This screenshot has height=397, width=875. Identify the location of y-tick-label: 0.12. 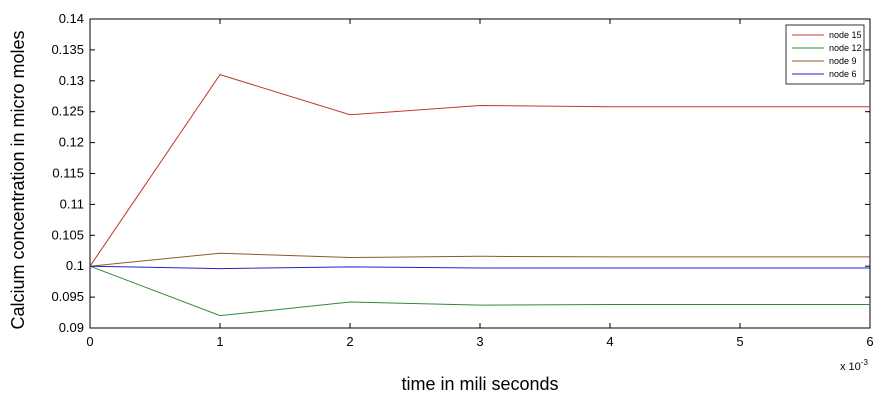
(71, 142).